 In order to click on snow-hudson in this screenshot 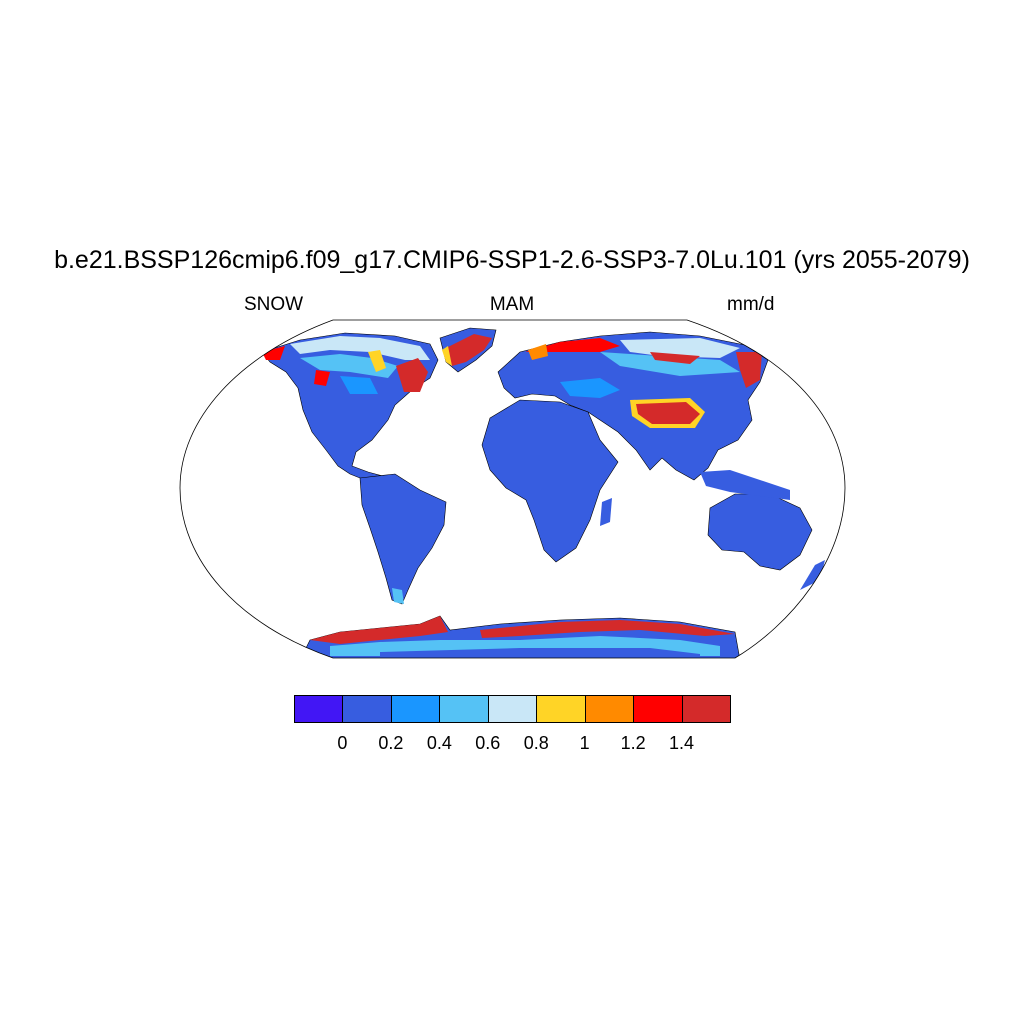, I will do `click(359, 385)`.